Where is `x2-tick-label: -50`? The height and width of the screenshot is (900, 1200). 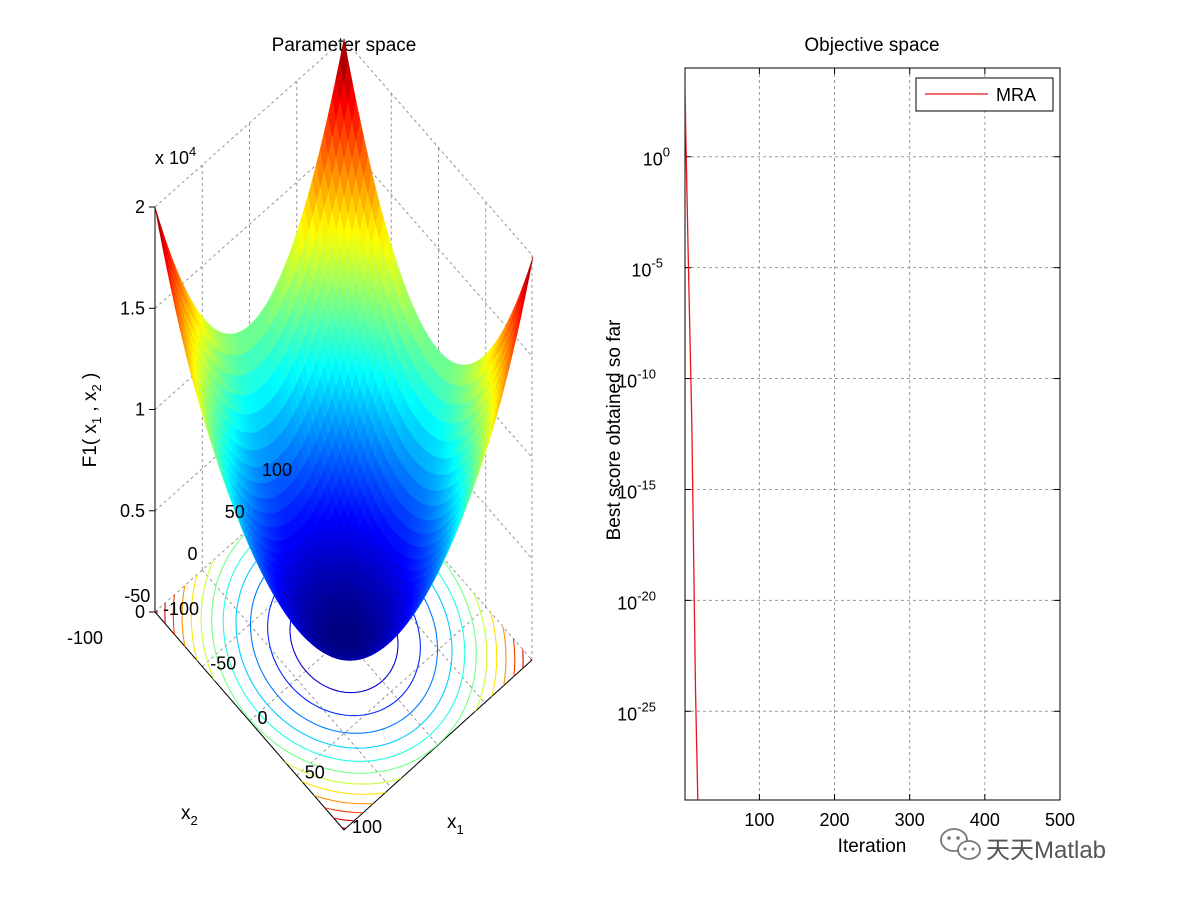
x2-tick-label: -50 is located at coordinates (137, 596).